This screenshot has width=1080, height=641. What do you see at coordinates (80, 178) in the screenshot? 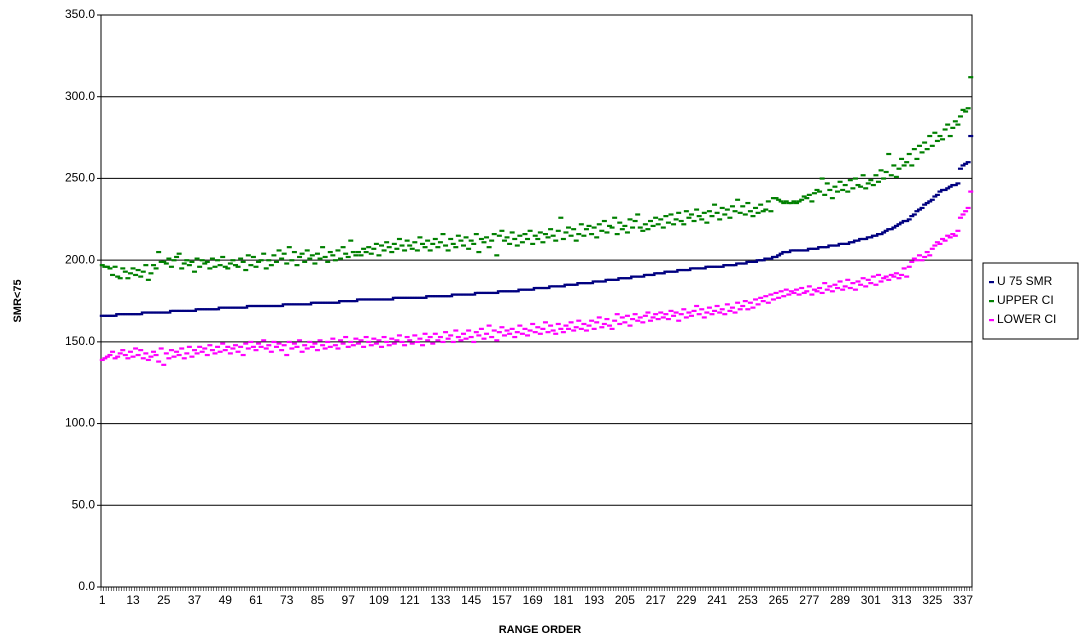
I see `y-tick-label: 250.0` at bounding box center [80, 178].